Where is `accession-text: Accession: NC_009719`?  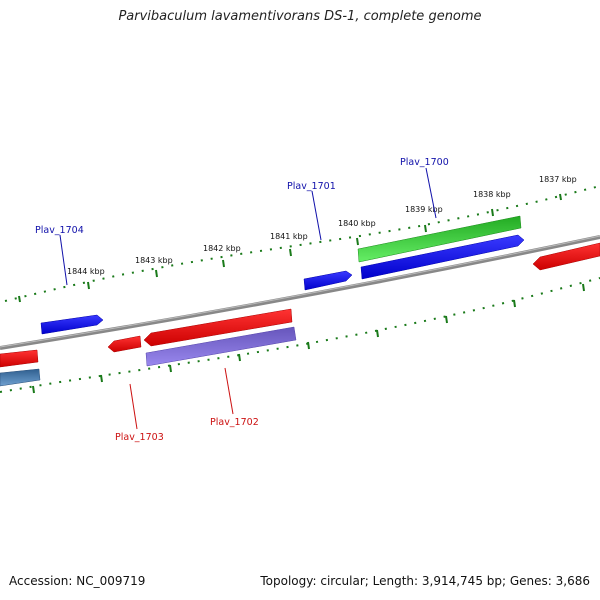 accession-text: Accession: NC_009719 is located at coordinates (77, 581).